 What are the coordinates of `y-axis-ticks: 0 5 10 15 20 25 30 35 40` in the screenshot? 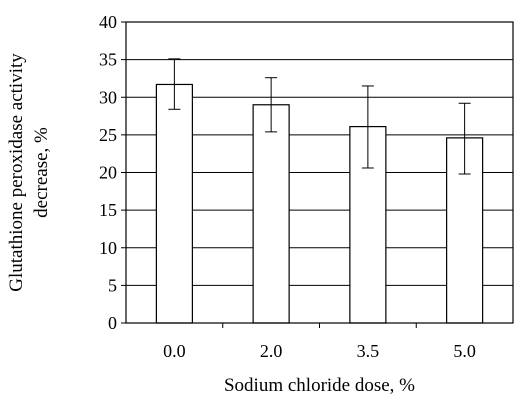 It's located at (112, 172).